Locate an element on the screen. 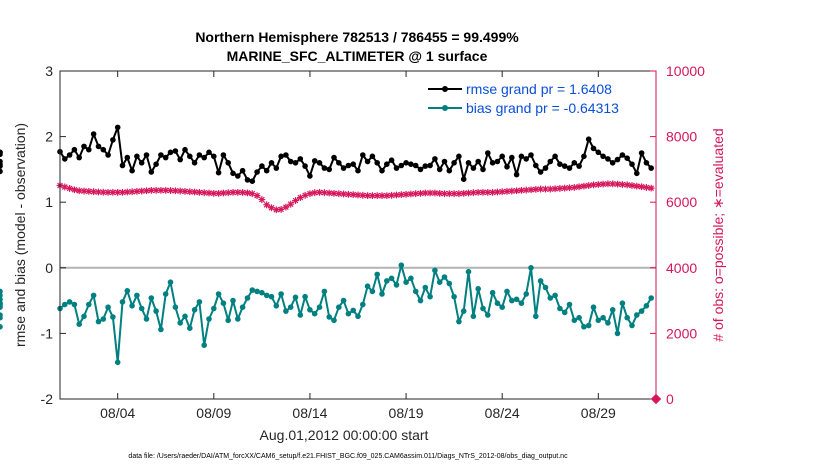 This screenshot has height=470, width=830. x-tick-label: 08/19 is located at coordinates (406, 413).